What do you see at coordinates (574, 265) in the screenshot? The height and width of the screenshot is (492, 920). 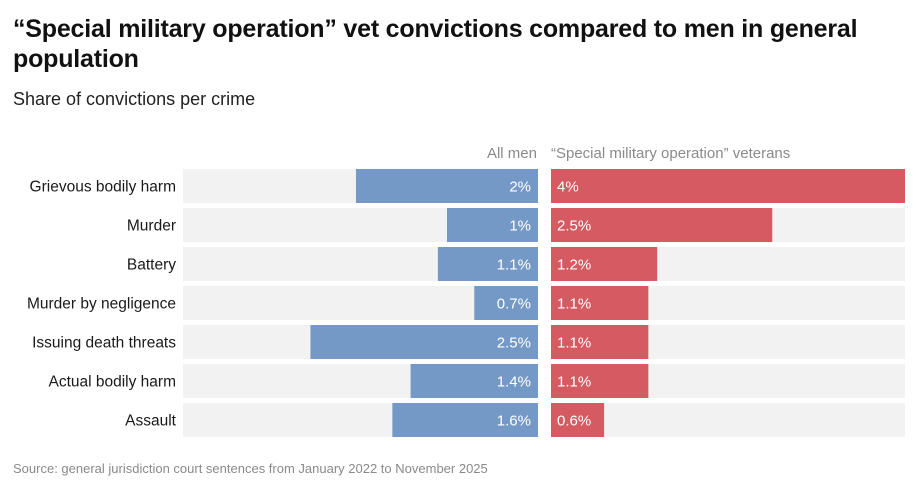 I see `veterans-value-label-battery: 1.2%` at bounding box center [574, 265].